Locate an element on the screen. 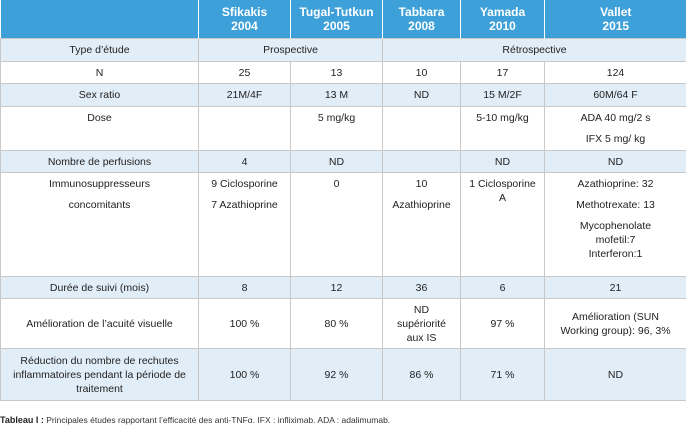 The height and width of the screenshot is (430, 686). row-label: Type d’étude is located at coordinates (99, 50).